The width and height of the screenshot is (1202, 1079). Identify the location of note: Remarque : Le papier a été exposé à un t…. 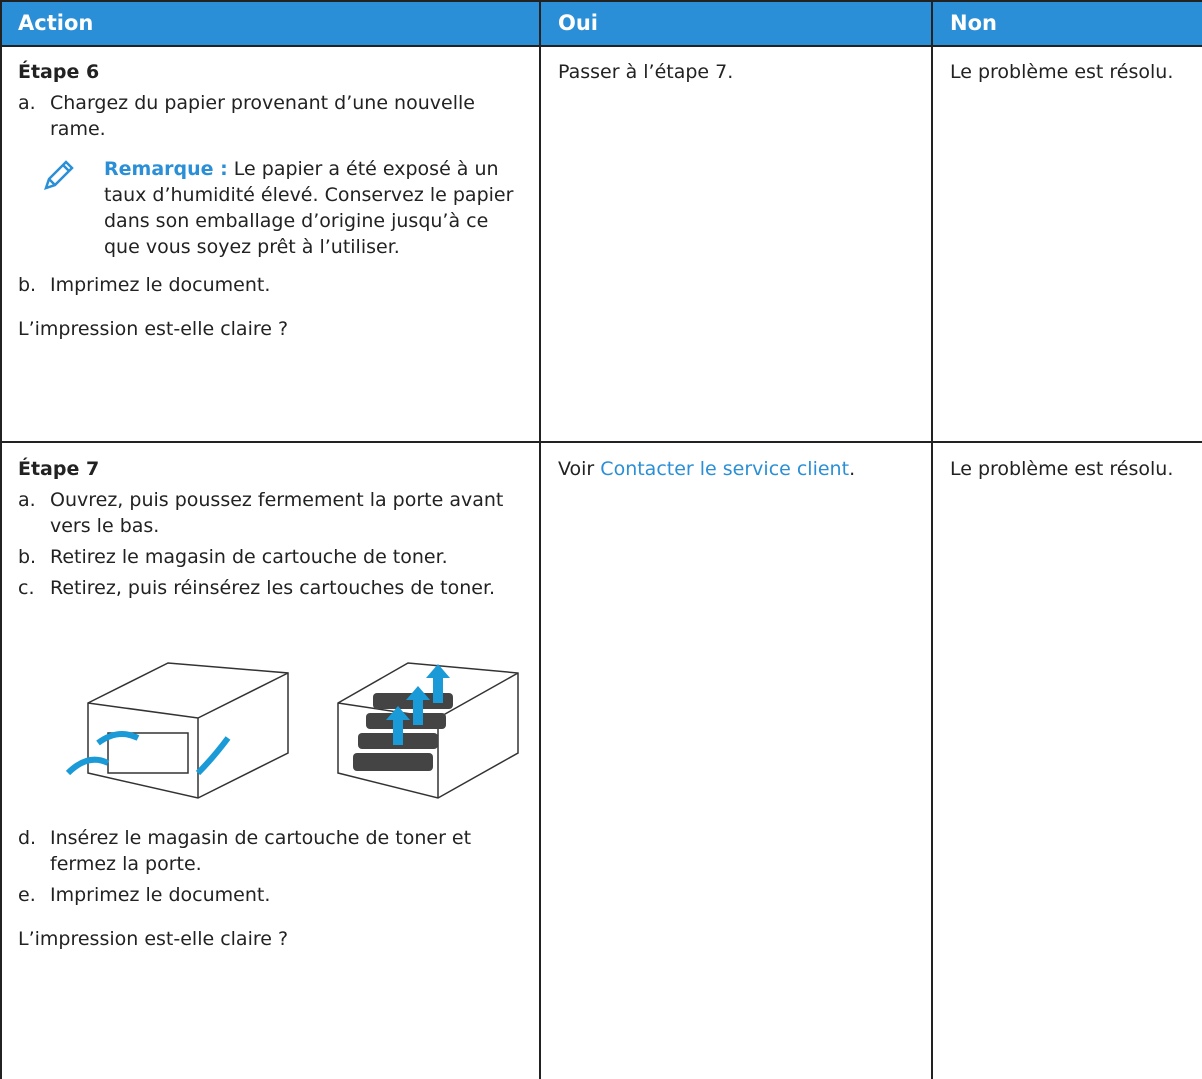
(271, 208).